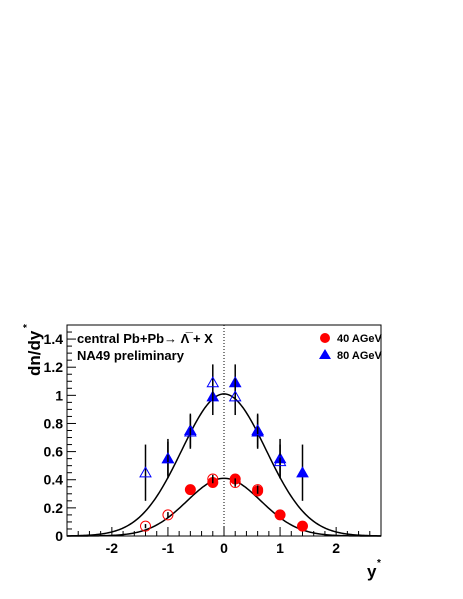 The height and width of the screenshot is (599, 463). Describe the element at coordinates (168, 548) in the screenshot. I see `x-tick-label: -1` at that location.